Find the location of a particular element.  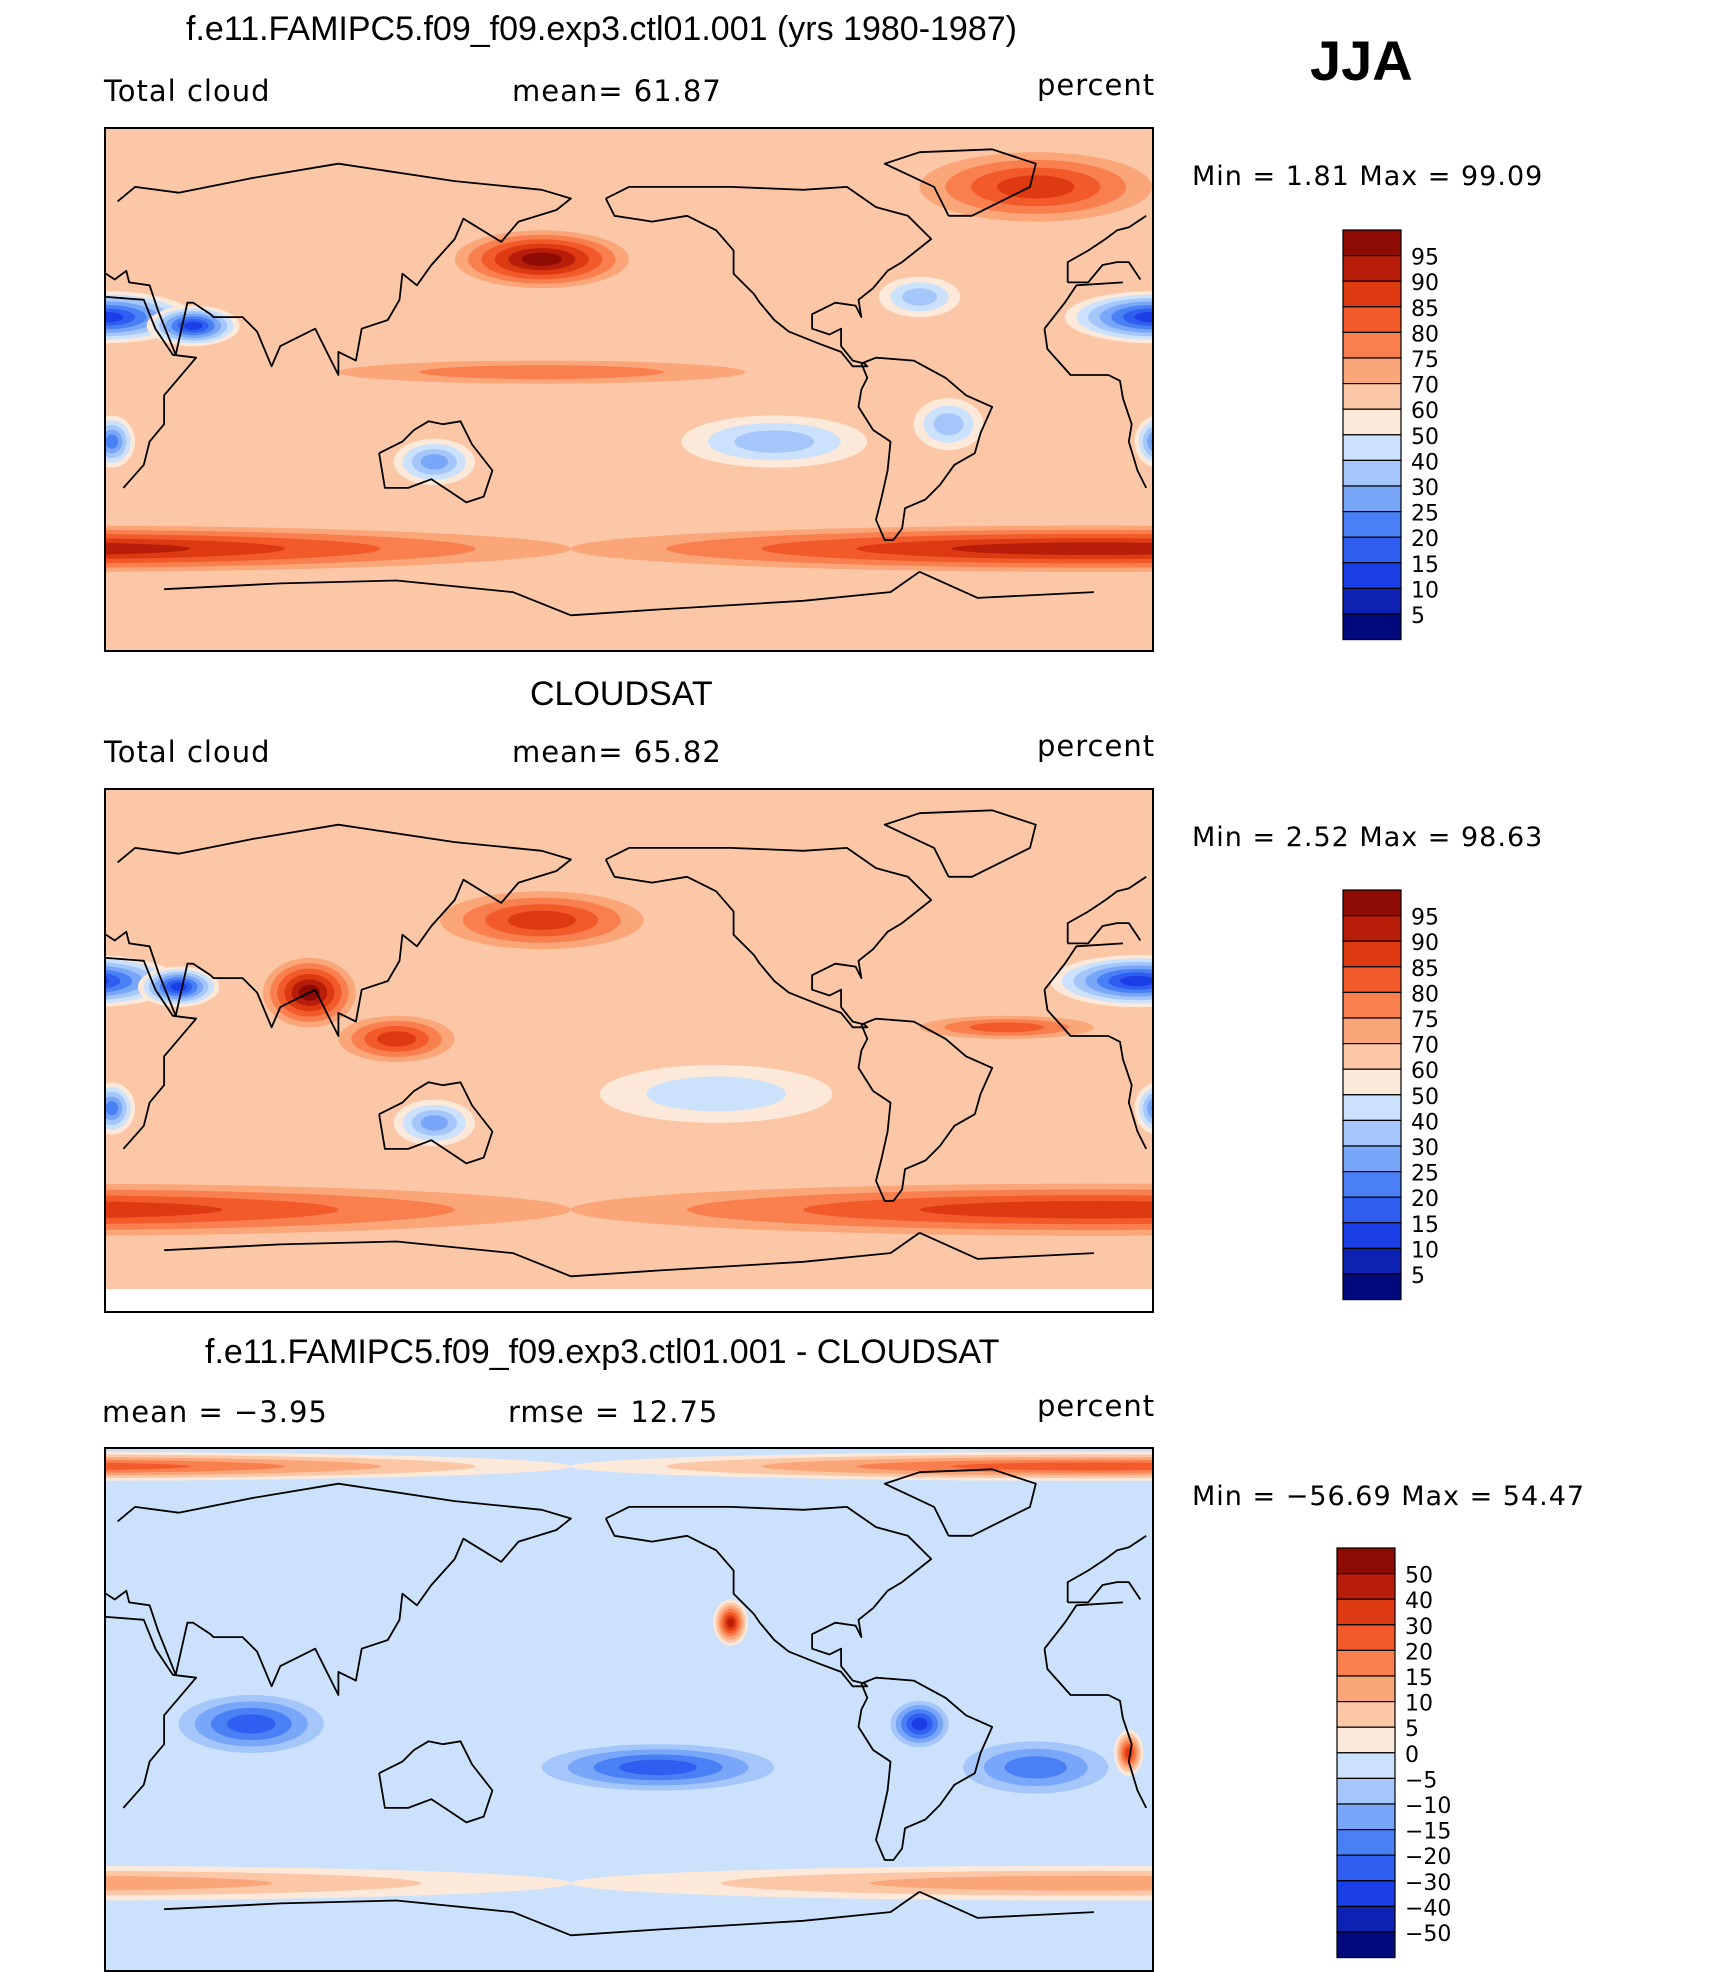

colorbar-2-label-3: 80 is located at coordinates (1425, 994).